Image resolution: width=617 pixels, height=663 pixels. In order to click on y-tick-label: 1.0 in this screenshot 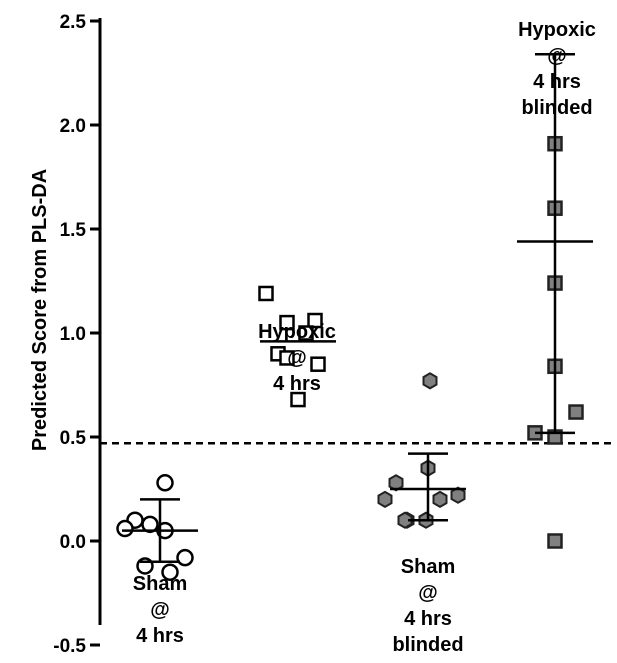, I will do `click(73, 334)`.